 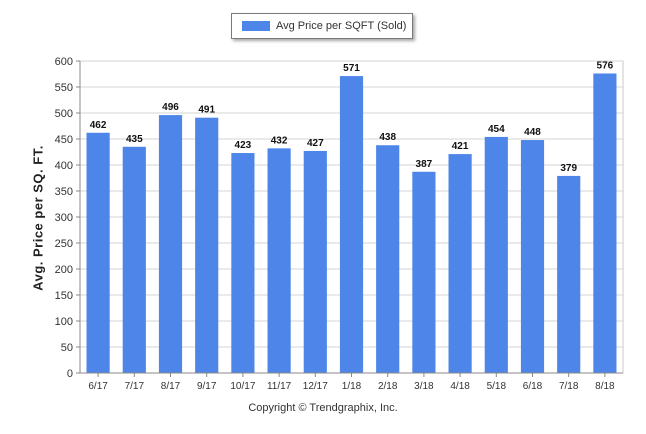 What do you see at coordinates (64, 270) in the screenshot?
I see `y-tick-label: 200` at bounding box center [64, 270].